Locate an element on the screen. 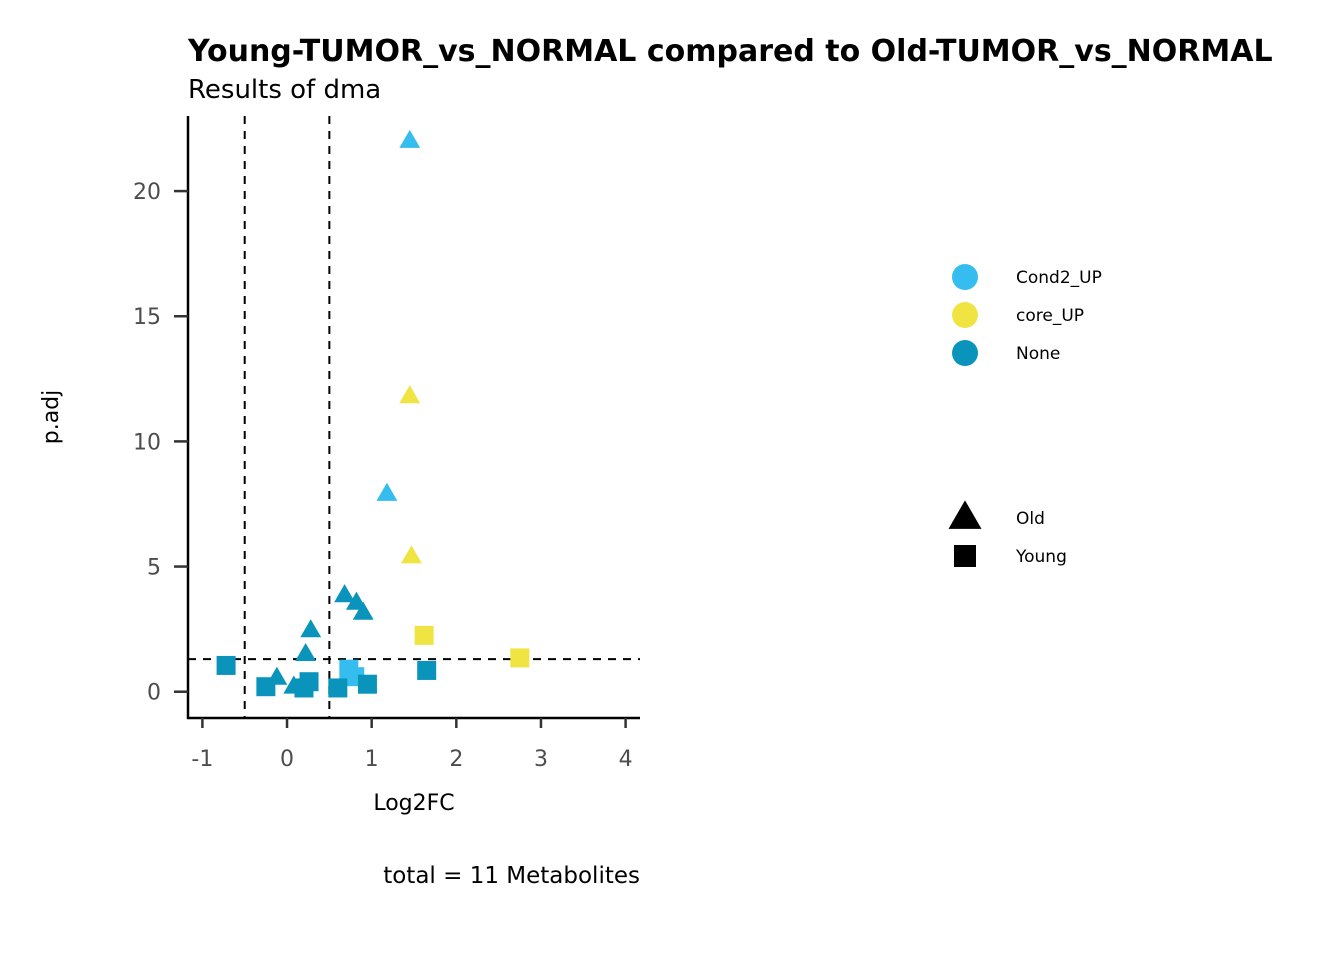  y-axis-ticks: 0 5 10 15 20 is located at coordinates (160, 443).